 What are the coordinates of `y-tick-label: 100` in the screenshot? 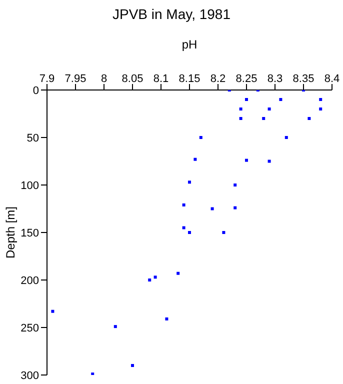 It's located at (29, 186).